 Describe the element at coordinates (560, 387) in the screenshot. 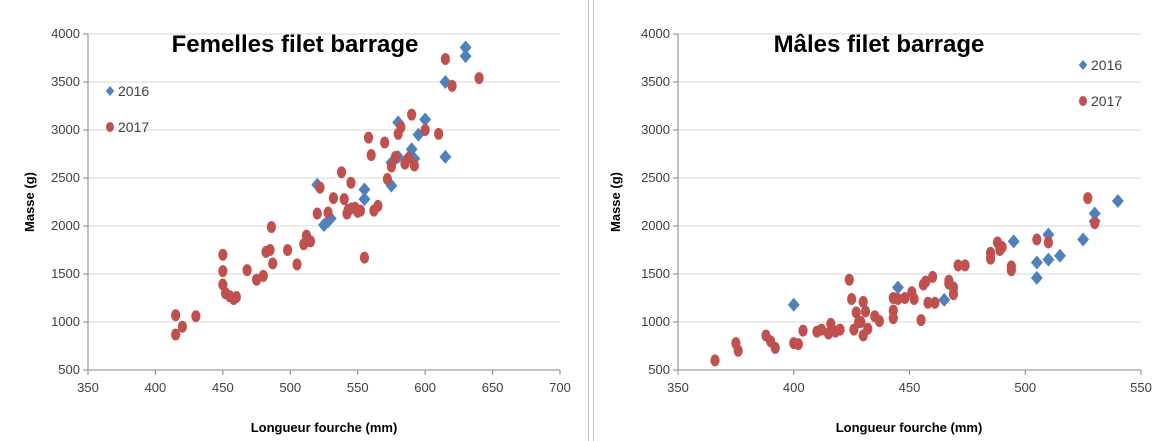

I see `x-tick-label: 700` at that location.